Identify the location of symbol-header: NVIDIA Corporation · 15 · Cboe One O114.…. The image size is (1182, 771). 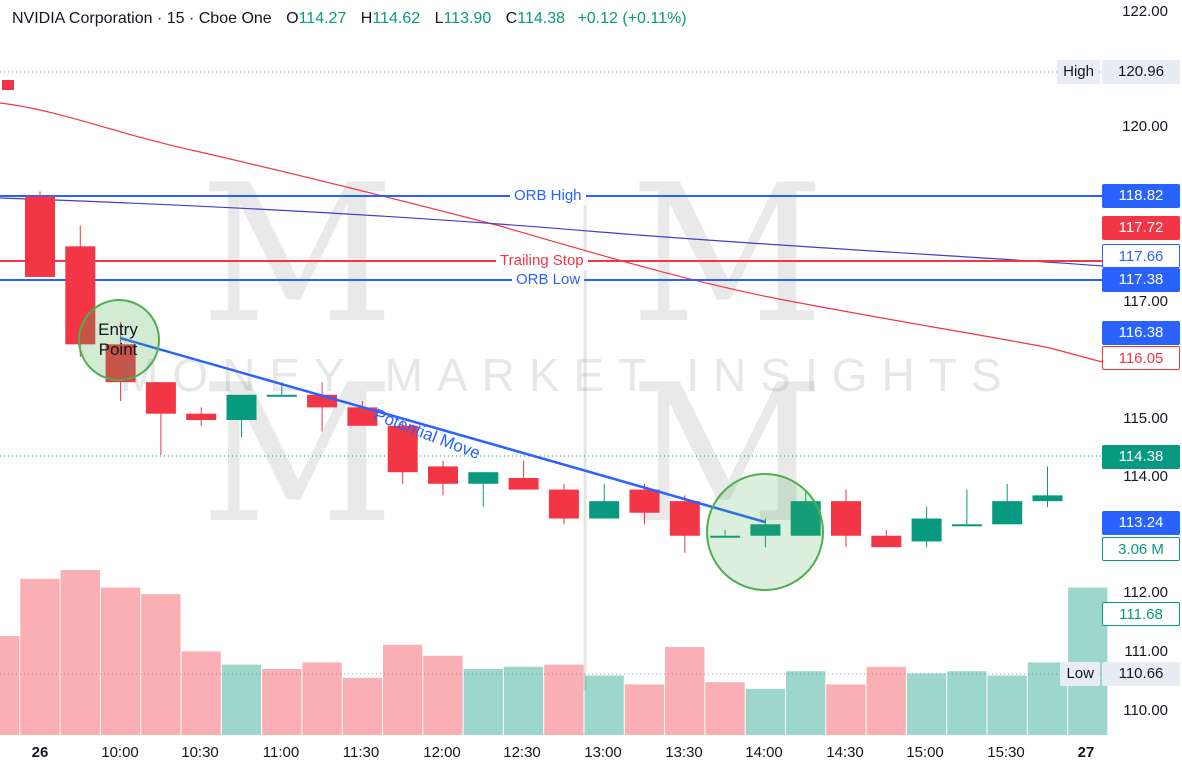
(349, 19).